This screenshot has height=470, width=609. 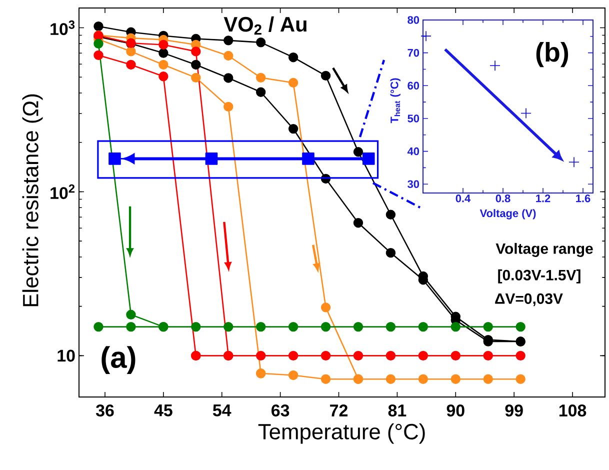 What do you see at coordinates (572, 410) in the screenshot?
I see `x-tick-label: 108` at bounding box center [572, 410].